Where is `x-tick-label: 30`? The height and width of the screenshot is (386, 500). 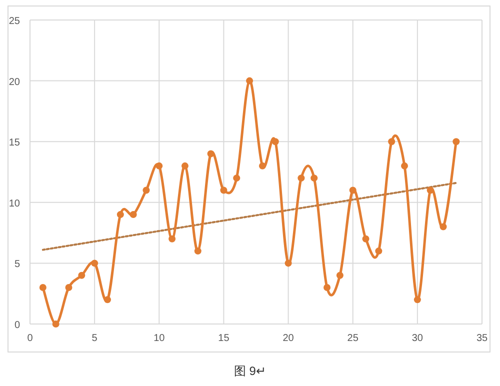
x-tick-label: 30 is located at coordinates (418, 338).